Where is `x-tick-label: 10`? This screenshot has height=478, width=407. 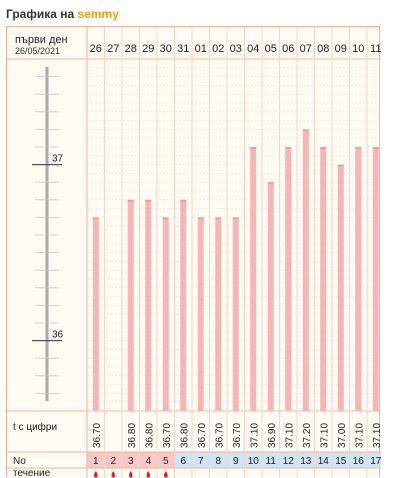 x-tick-label: 10 is located at coordinates (358, 49).